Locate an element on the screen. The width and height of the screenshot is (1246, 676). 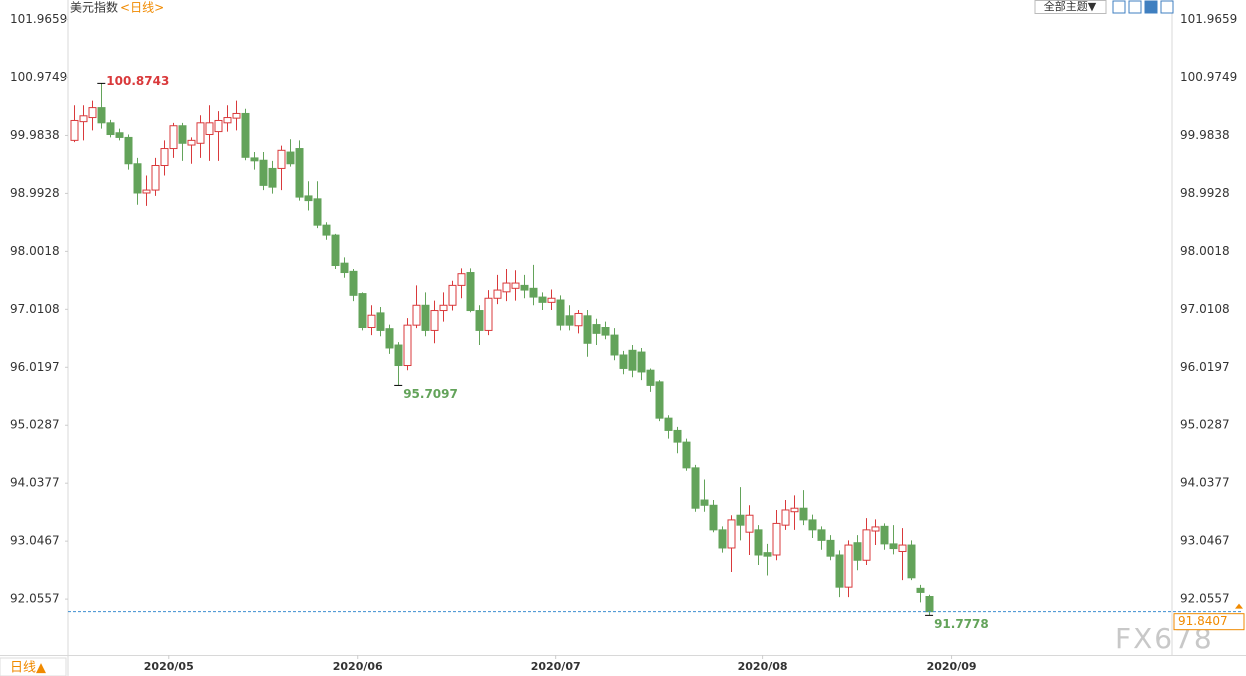
y-tick-label: 96.0197 is located at coordinates (35, 367).